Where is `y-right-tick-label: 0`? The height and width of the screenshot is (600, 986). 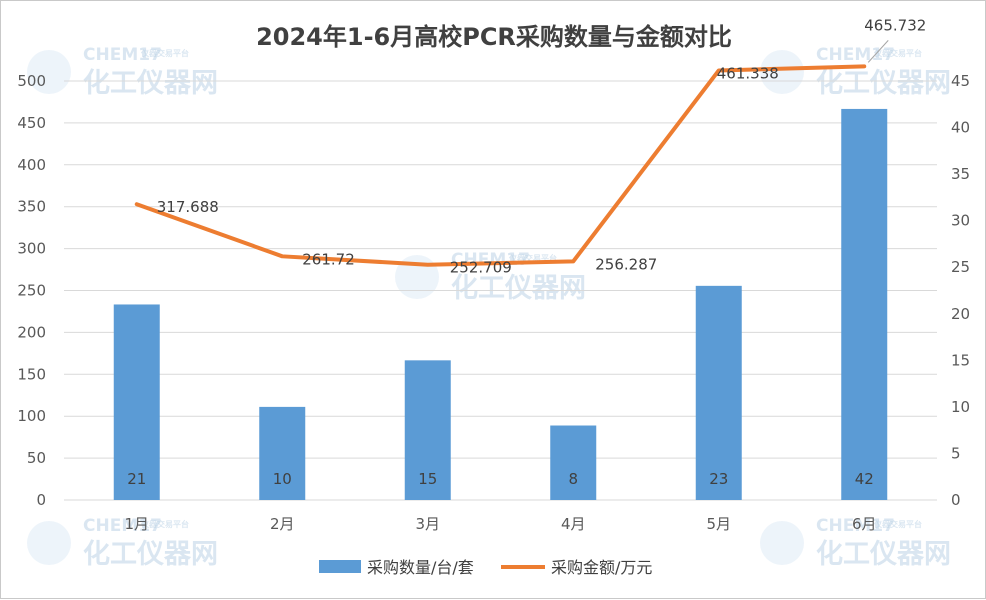 y-right-tick-label: 0 is located at coordinates (956, 500).